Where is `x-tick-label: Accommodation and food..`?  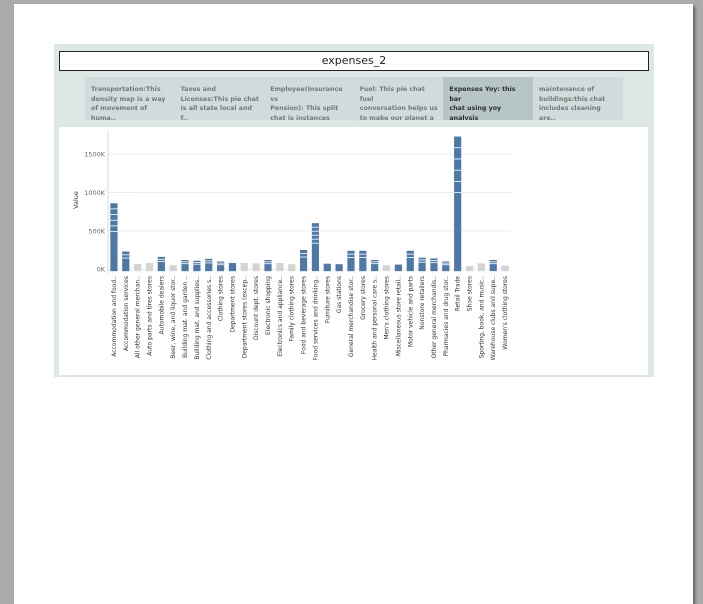 x-tick-label: Accommodation and food.. is located at coordinates (114, 316).